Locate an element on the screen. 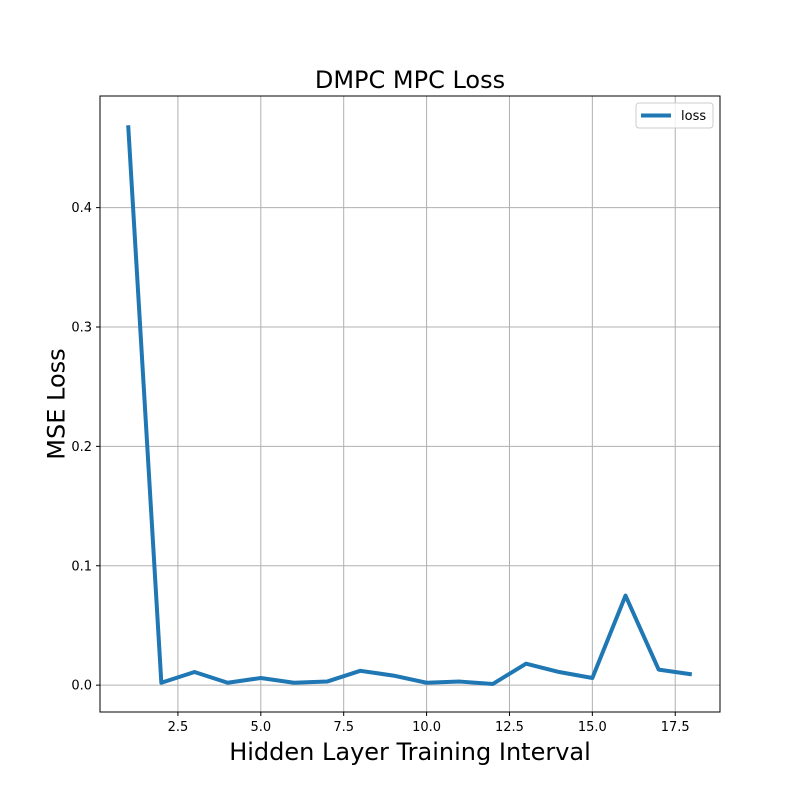 Image resolution: width=800 pixels, height=800 pixels. y-tick-label: 0.2 is located at coordinates (81, 447).